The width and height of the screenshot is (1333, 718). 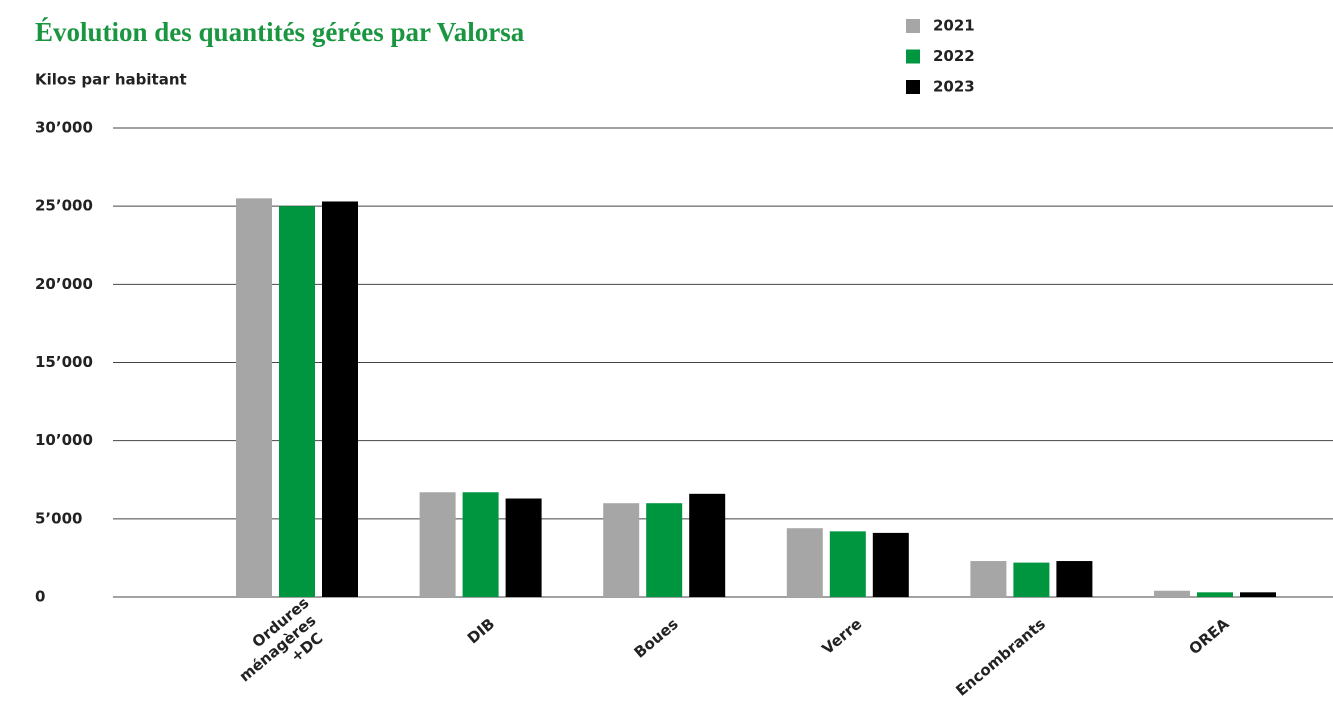 I want to click on y-tick-label: 0, so click(x=40, y=597).